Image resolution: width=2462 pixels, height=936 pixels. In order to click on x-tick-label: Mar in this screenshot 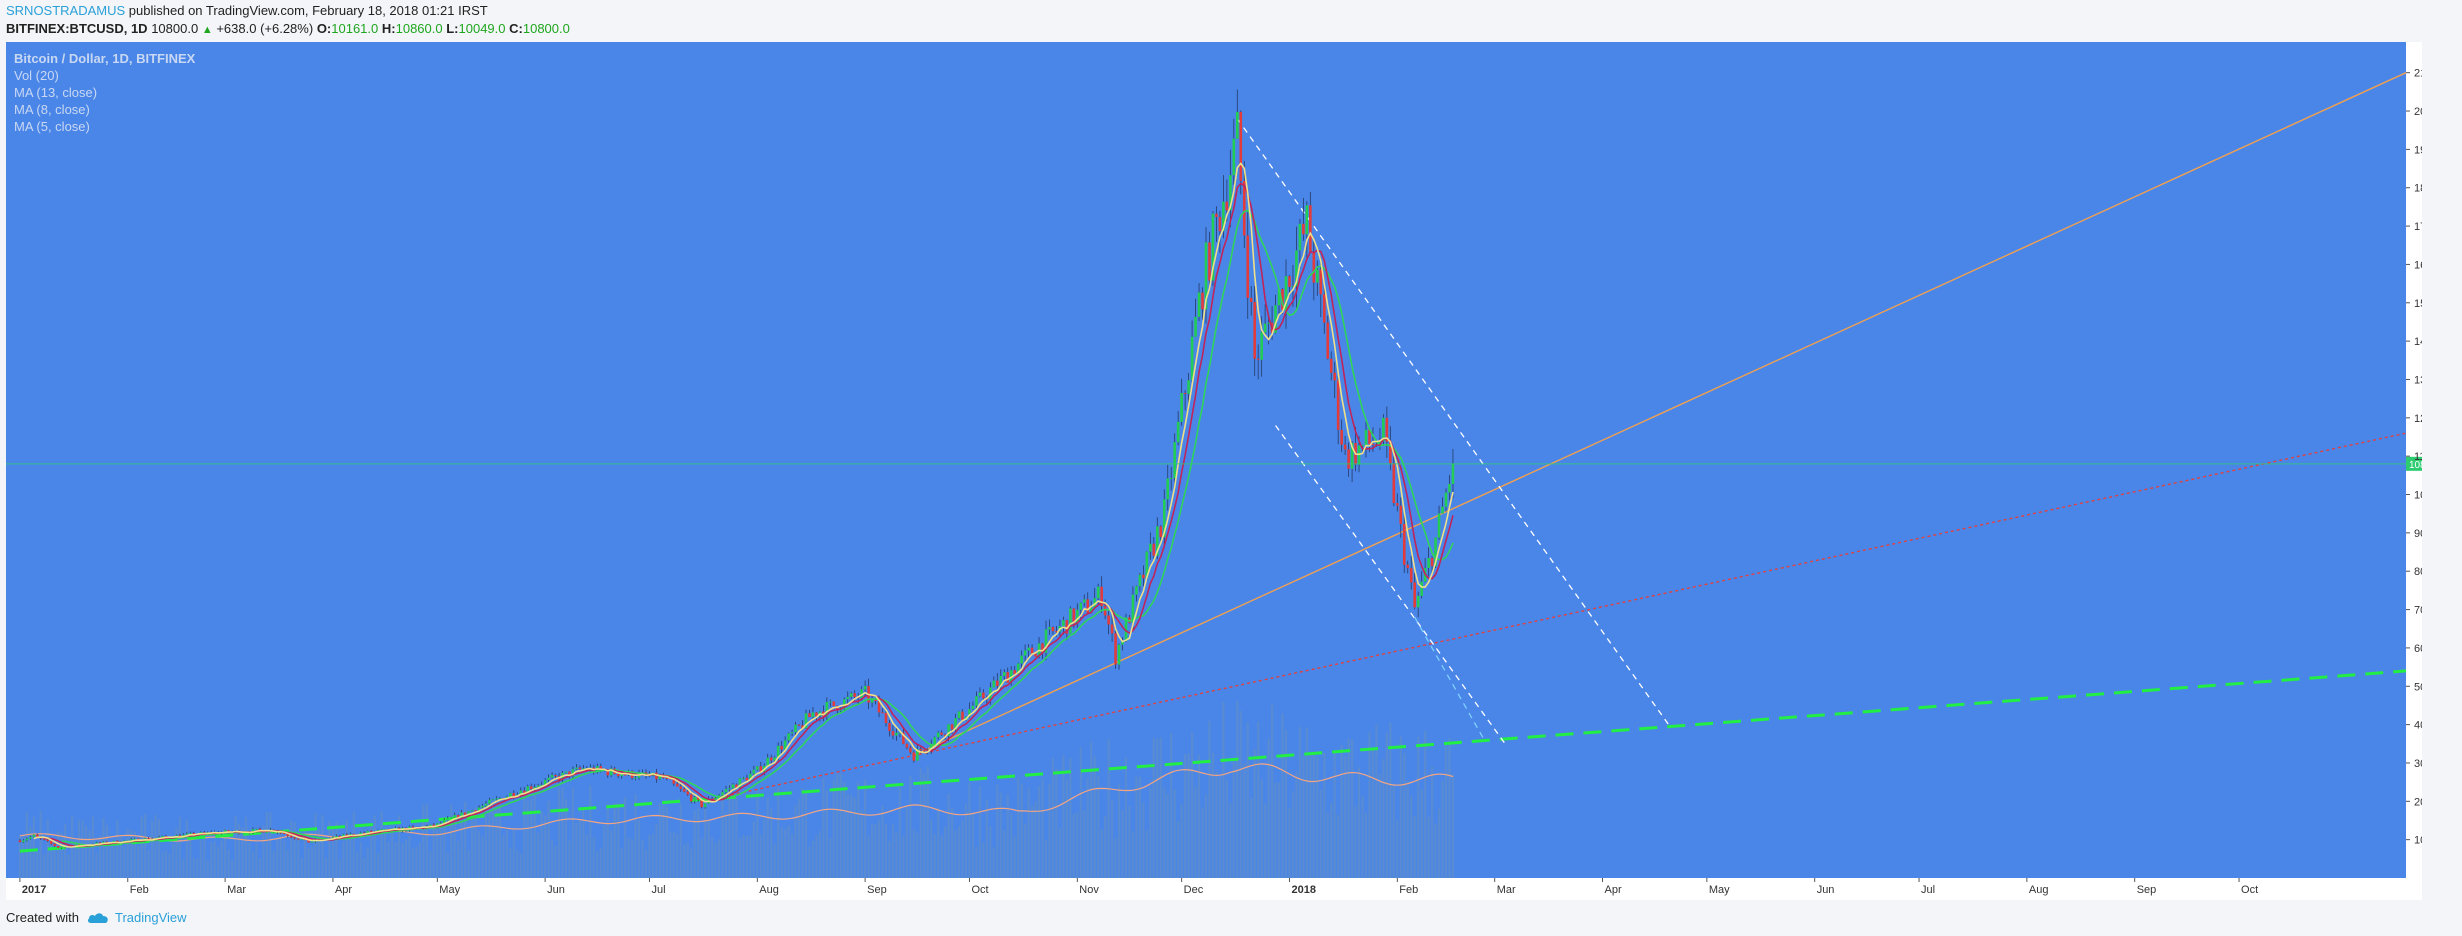, I will do `click(236, 890)`.